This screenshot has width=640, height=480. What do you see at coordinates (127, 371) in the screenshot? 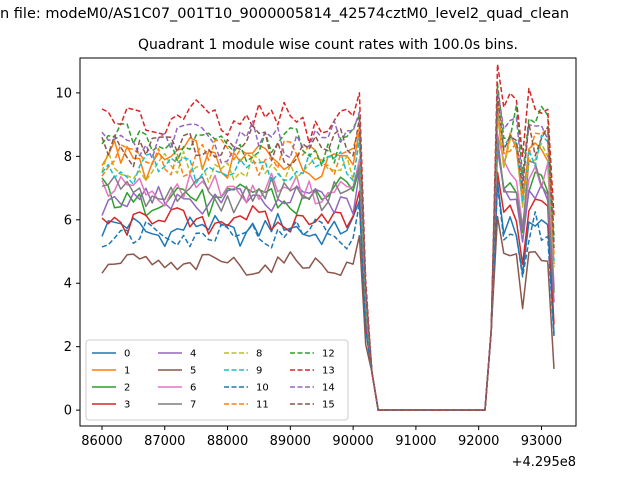
I see `legend-label: 1` at bounding box center [127, 371].